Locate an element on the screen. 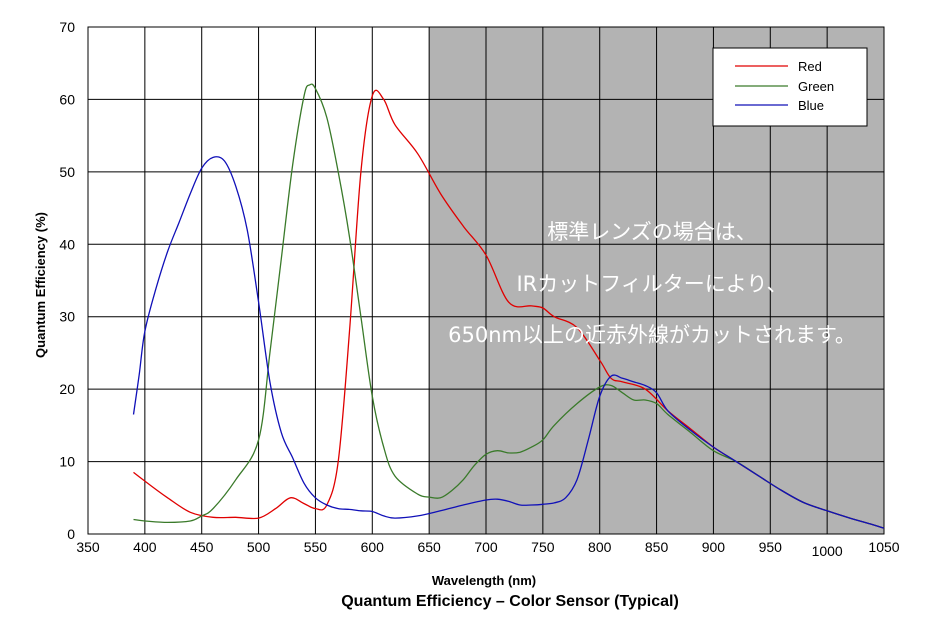 The image size is (937, 621). x-tick-label-600: 600 is located at coordinates (373, 547).